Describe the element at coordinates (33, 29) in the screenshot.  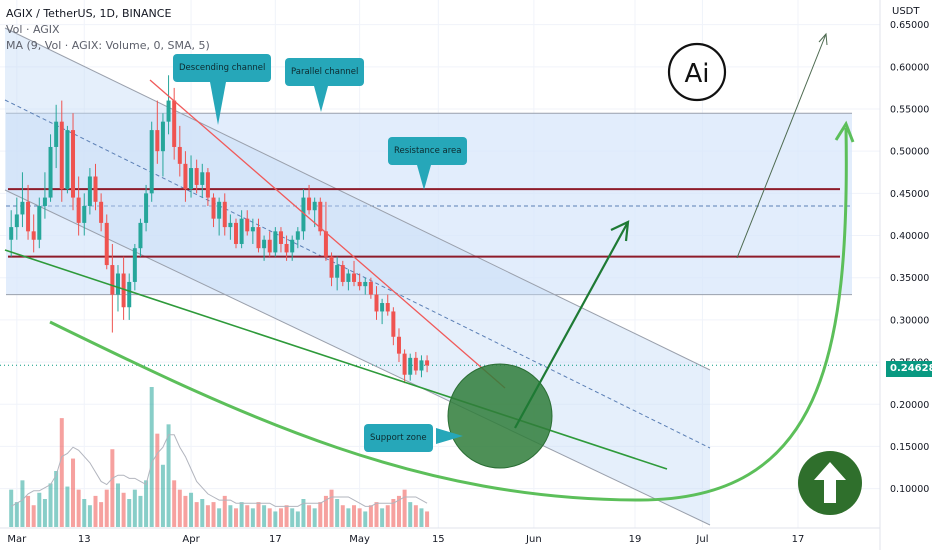
I see `legend-volume: Vol · AGIX` at that location.